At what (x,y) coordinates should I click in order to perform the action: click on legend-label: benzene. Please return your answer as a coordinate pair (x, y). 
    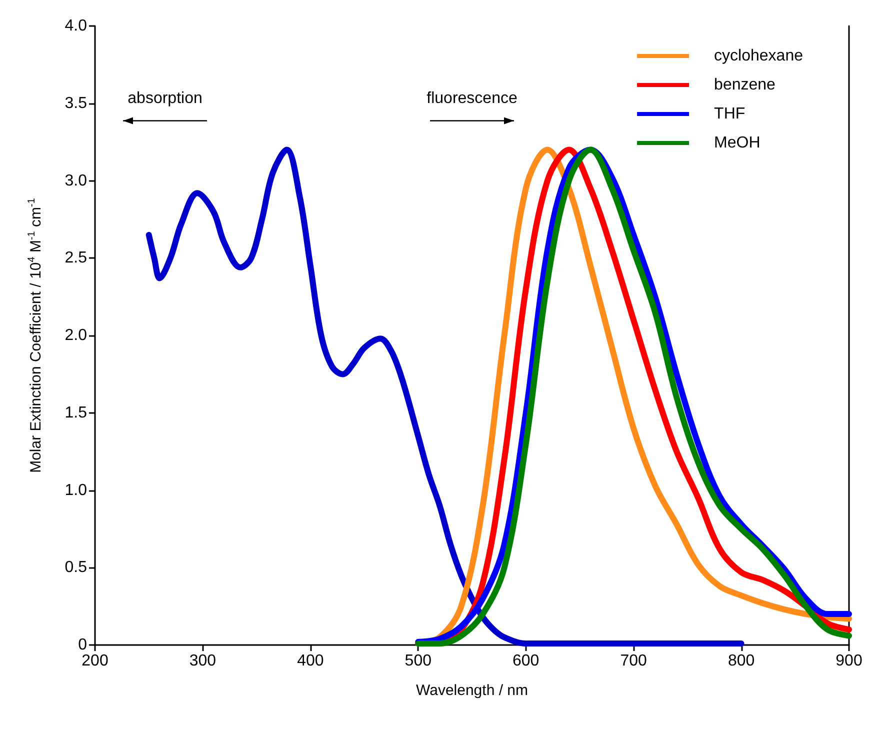
    Looking at the image, I should click on (745, 85).